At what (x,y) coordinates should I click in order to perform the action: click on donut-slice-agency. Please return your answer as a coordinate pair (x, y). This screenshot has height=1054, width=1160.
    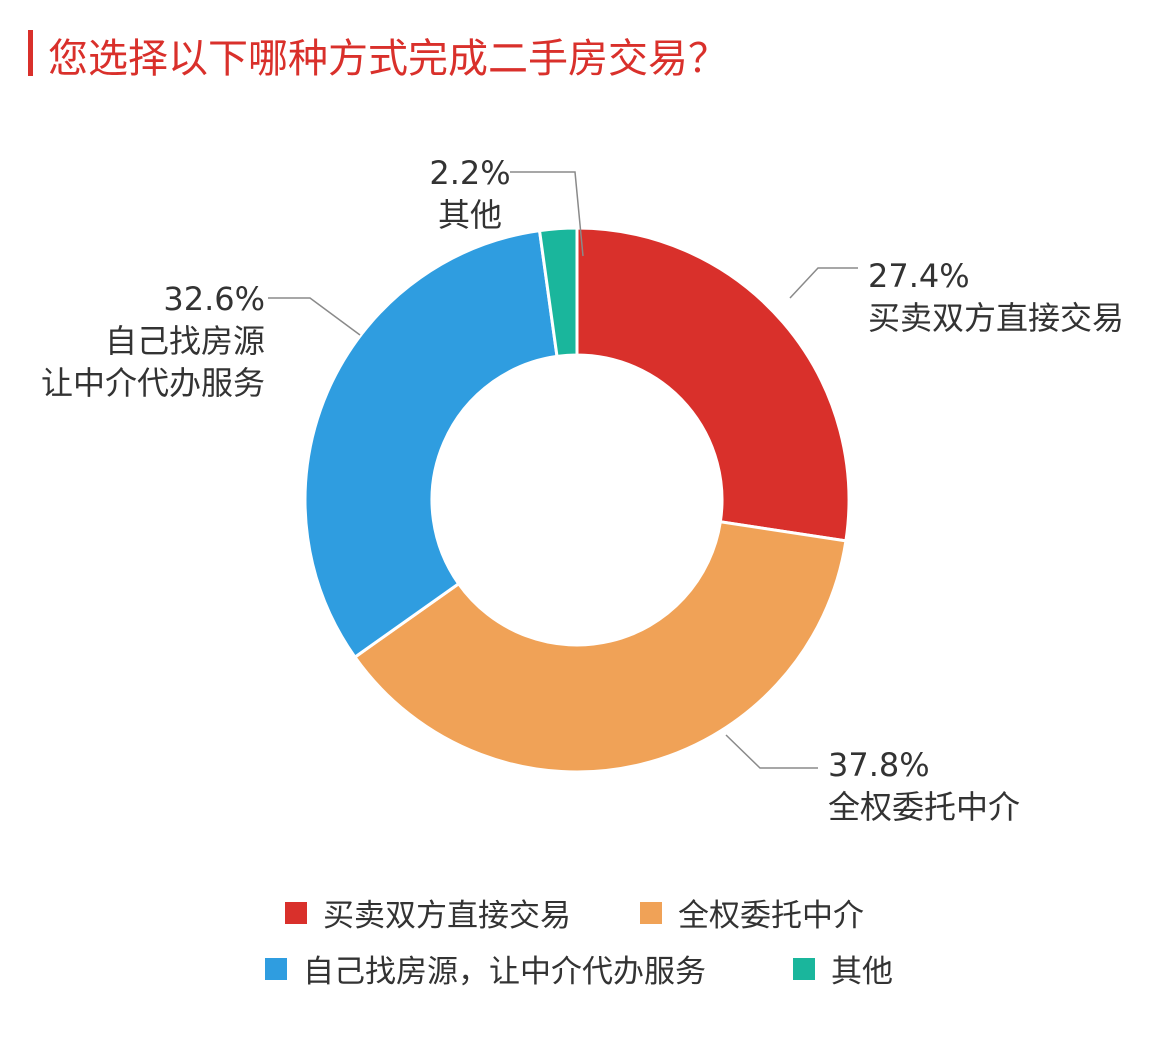
    Looking at the image, I should click on (600, 647).